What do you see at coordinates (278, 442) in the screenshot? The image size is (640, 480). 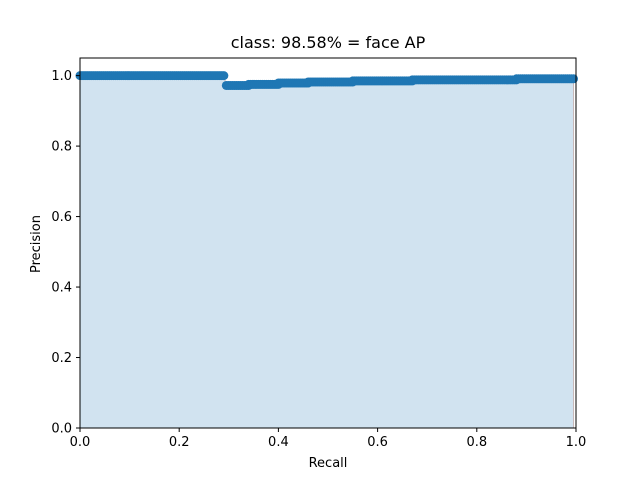 I see `x-tick-label: 0.4` at bounding box center [278, 442].